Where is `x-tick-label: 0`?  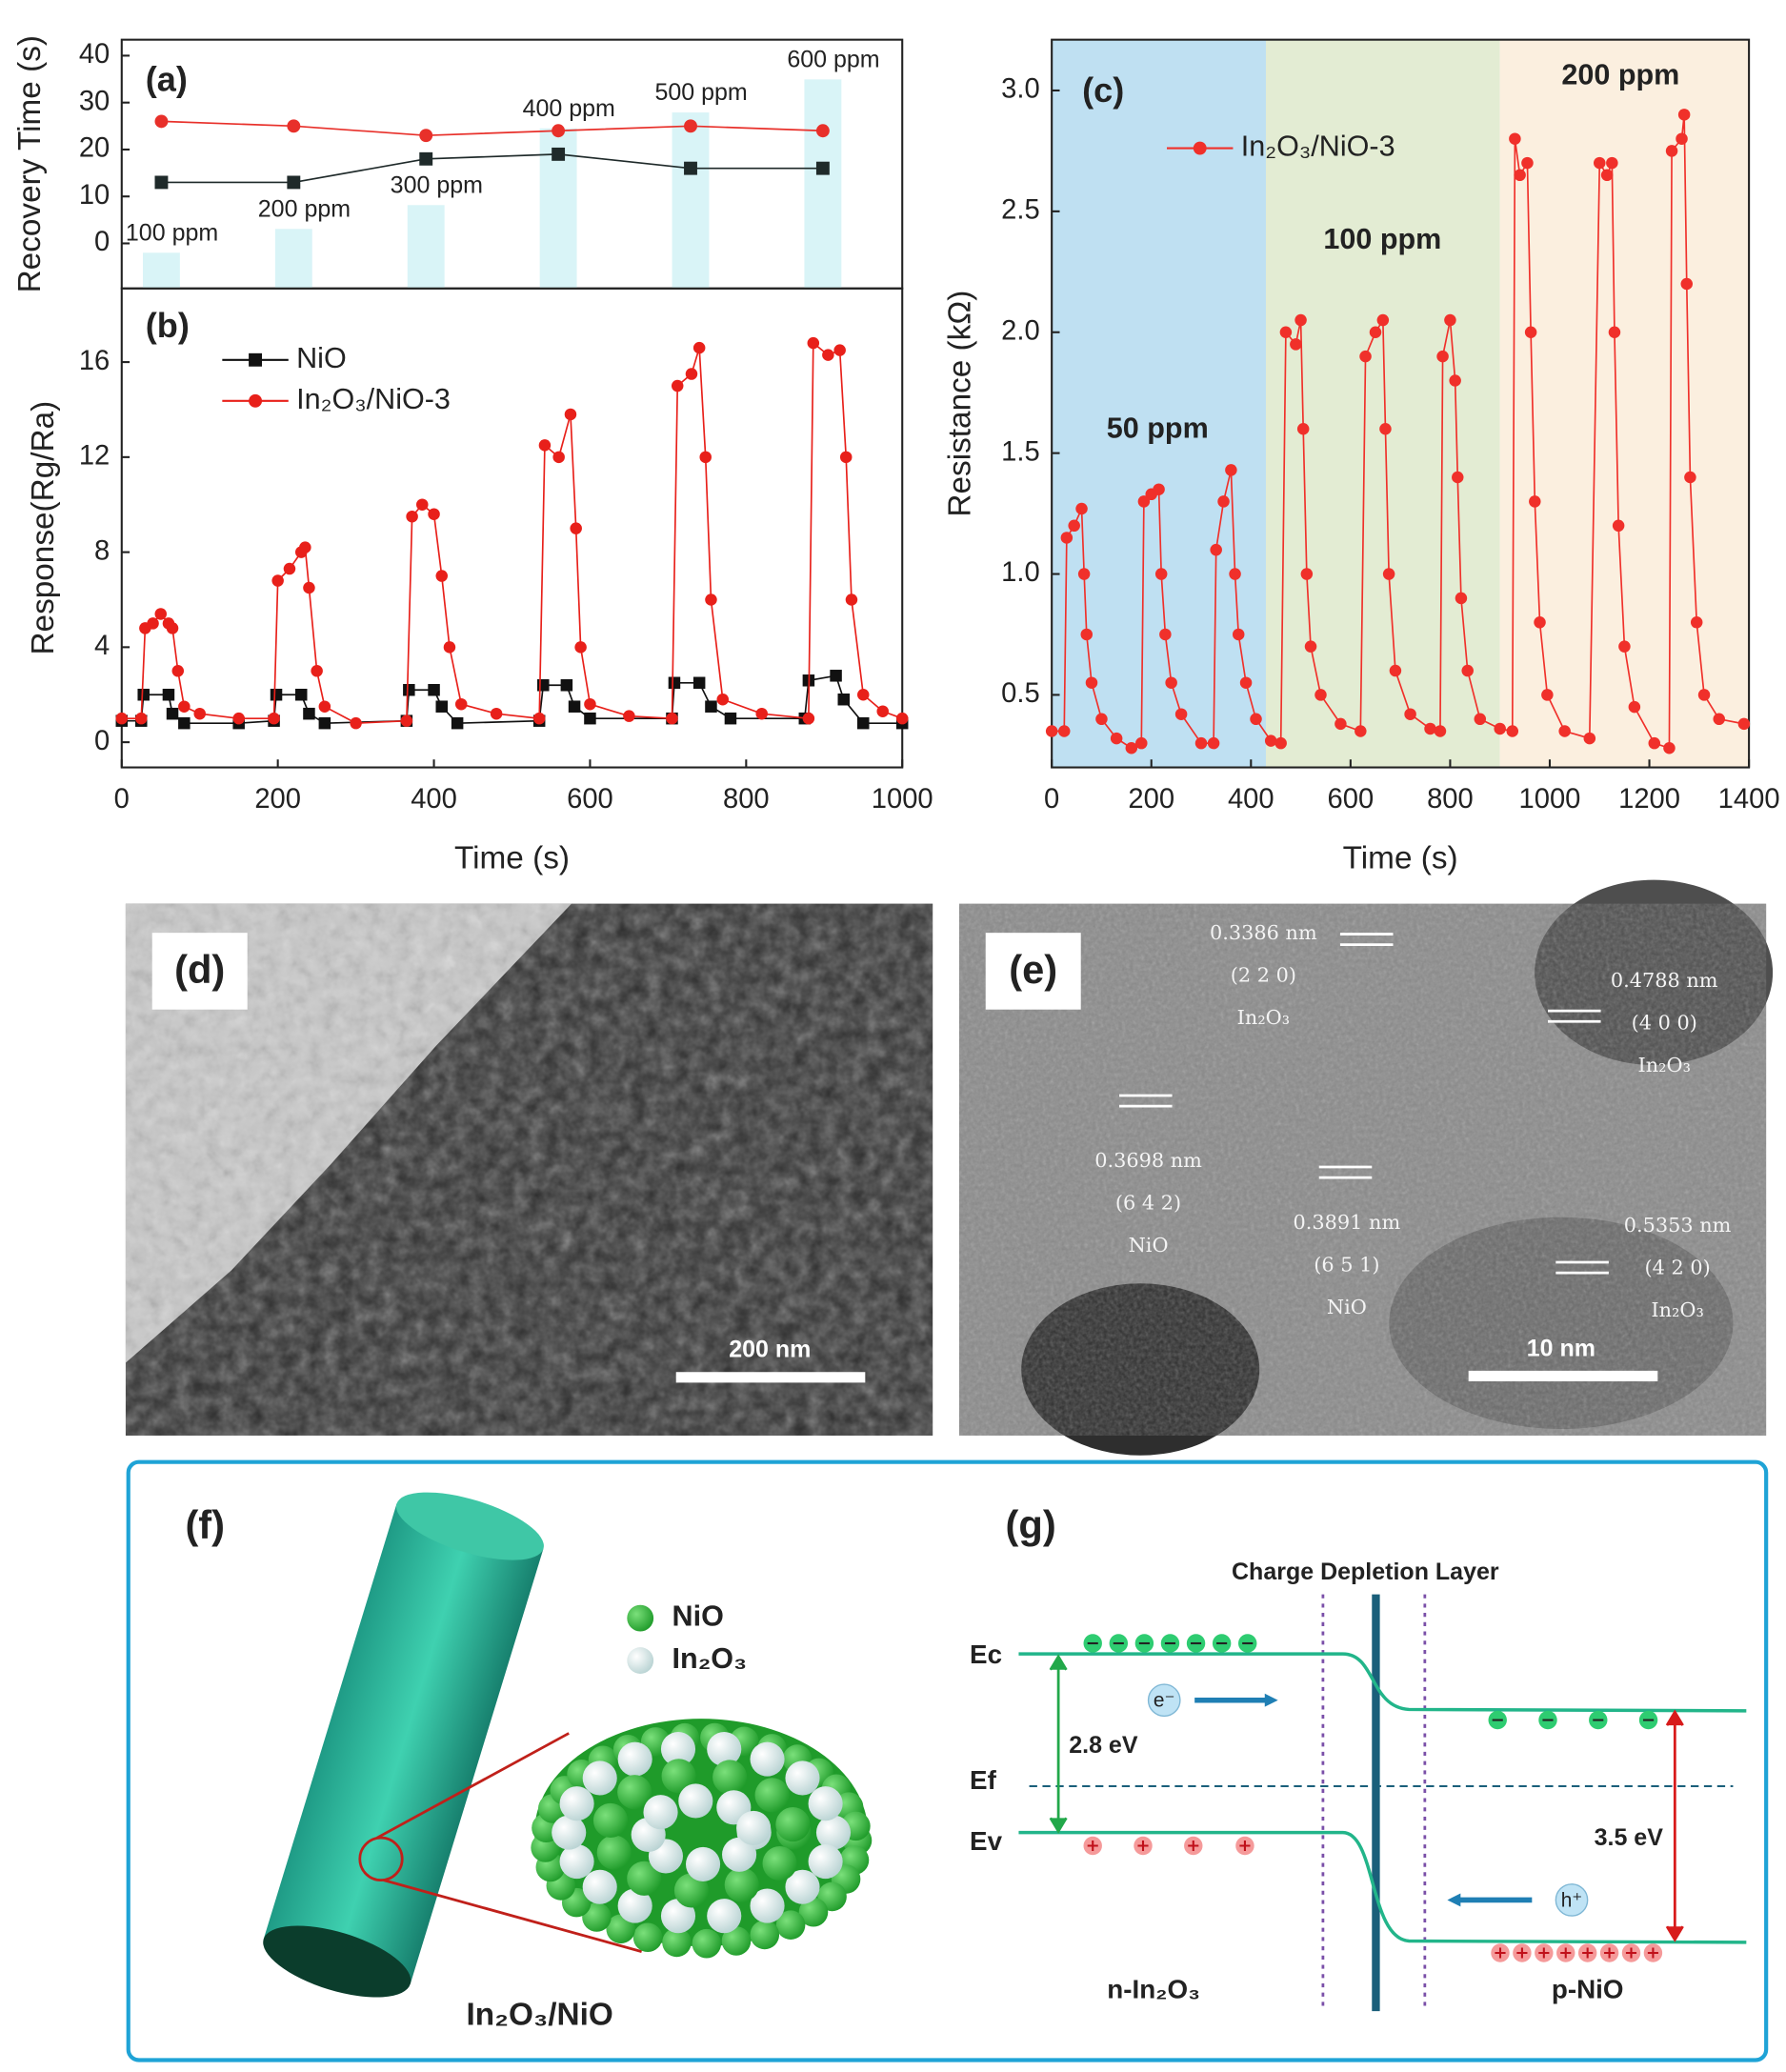 x-tick-label: 0 is located at coordinates (1052, 799).